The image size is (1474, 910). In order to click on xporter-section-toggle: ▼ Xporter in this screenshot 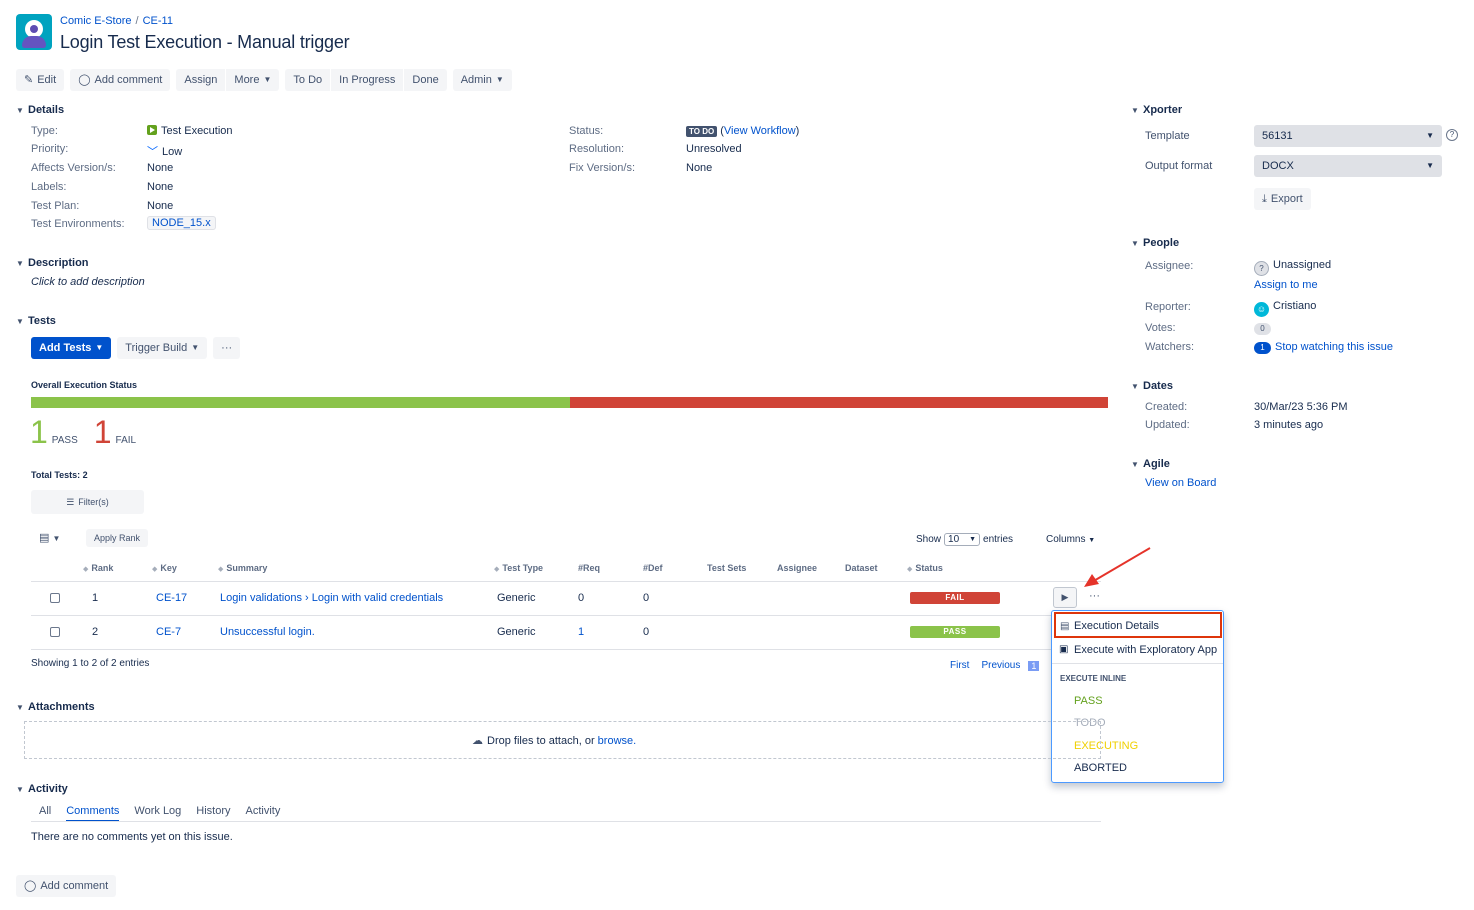, I will do `click(1157, 110)`.